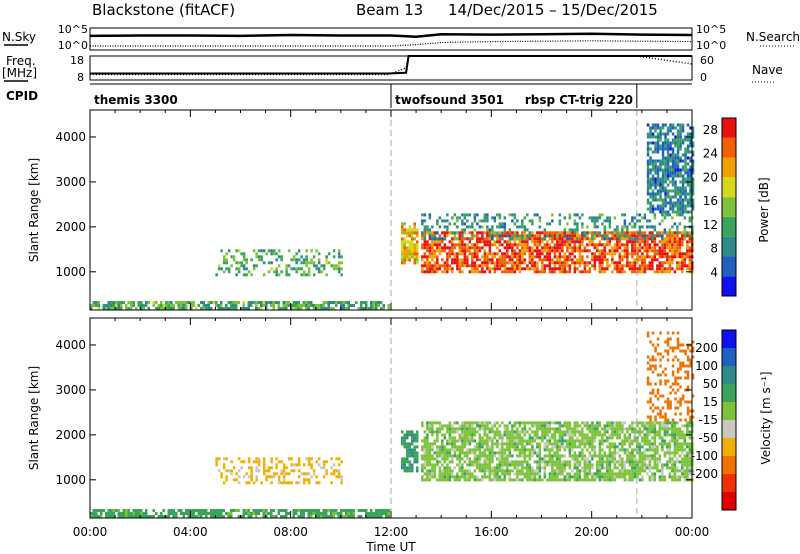  What do you see at coordinates (710, 384) in the screenshot?
I see `colorbar-tick-label: 50` at bounding box center [710, 384].